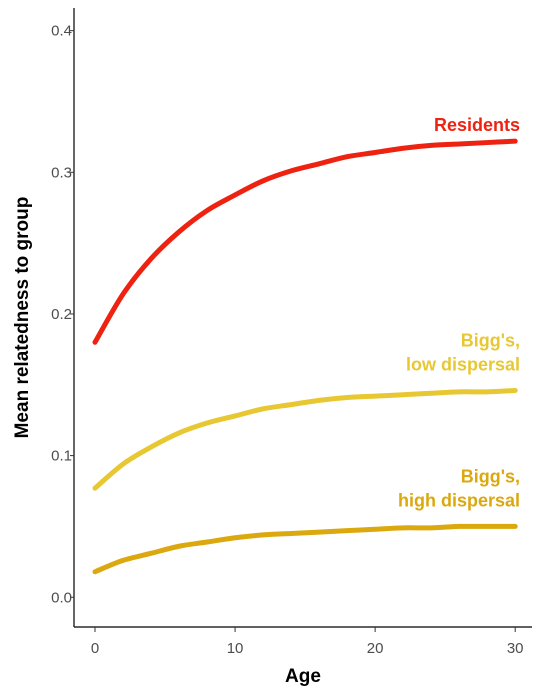 The width and height of the screenshot is (536, 689). Describe the element at coordinates (22, 318) in the screenshot. I see `y-axis-title: Mean relatedness to group` at that location.